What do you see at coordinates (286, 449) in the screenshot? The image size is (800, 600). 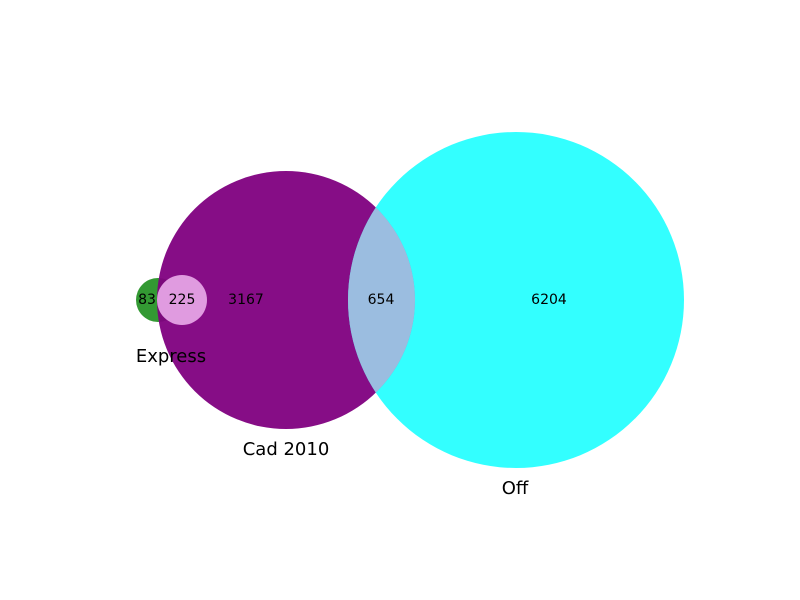 I see `set-label-cad-2010: Cad 2010` at bounding box center [286, 449].